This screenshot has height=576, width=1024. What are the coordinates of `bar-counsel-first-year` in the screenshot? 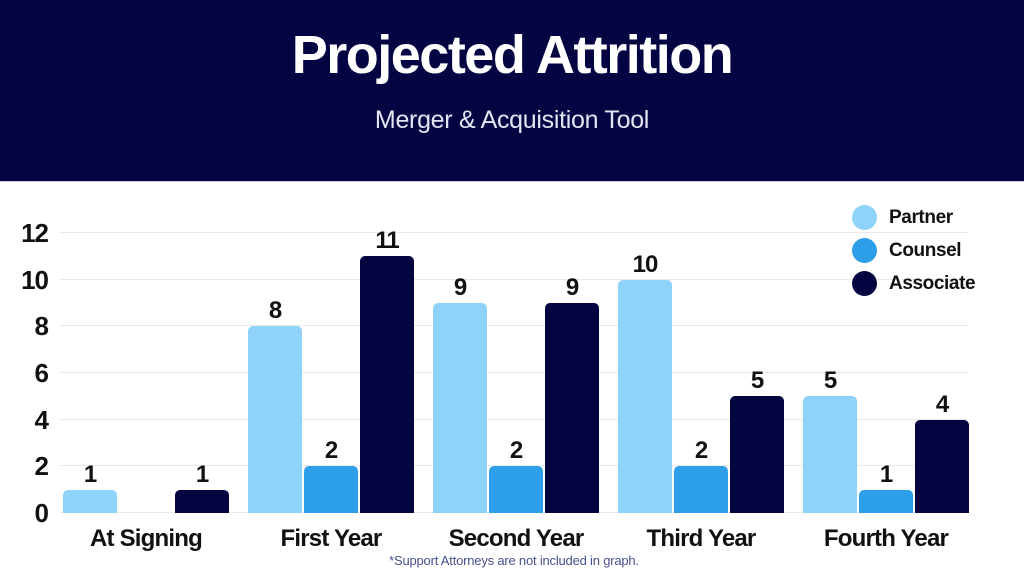 It's located at (331, 489).